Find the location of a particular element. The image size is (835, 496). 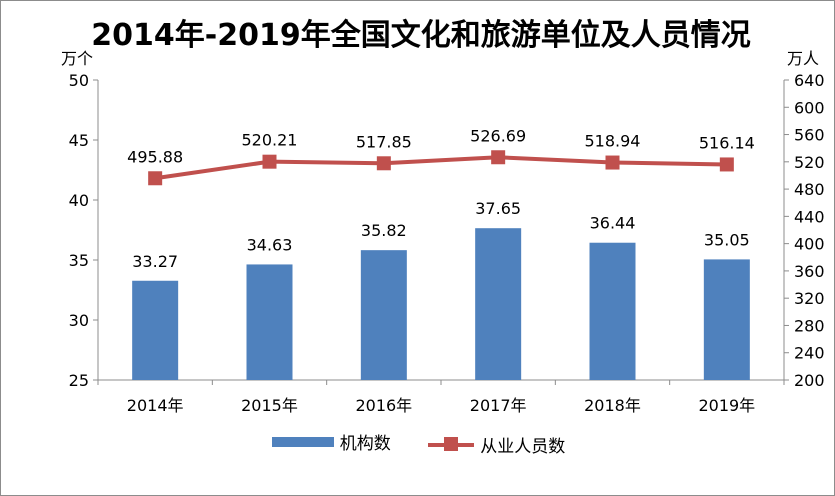

right-axis-tick-label: 440 is located at coordinates (809, 216).